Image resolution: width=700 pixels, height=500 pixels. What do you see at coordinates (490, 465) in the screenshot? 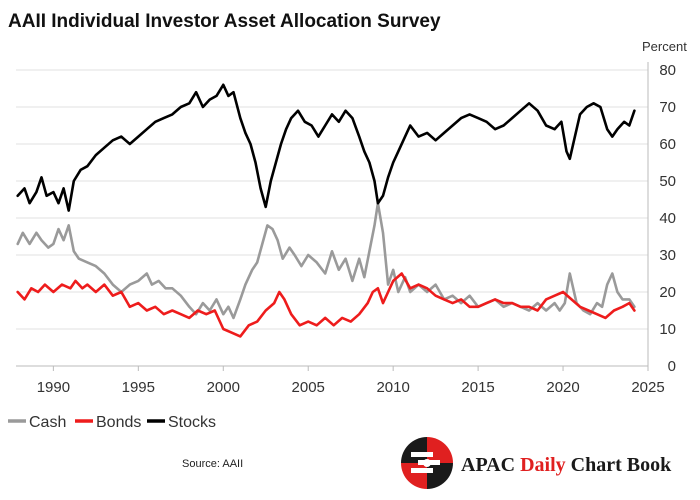
I see `brand-wordmark-part-1: APAC` at bounding box center [490, 465].